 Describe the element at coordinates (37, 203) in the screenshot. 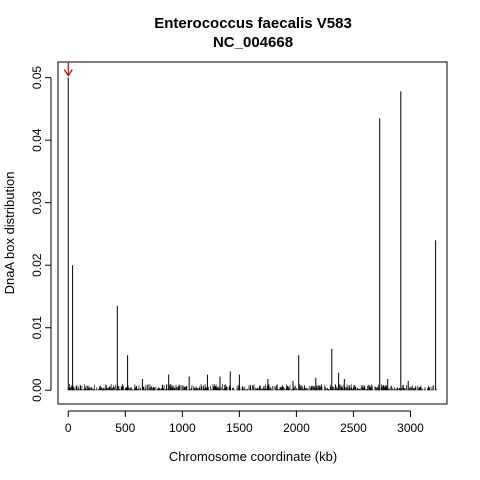

I see `y-tick-label: 0.03` at that location.